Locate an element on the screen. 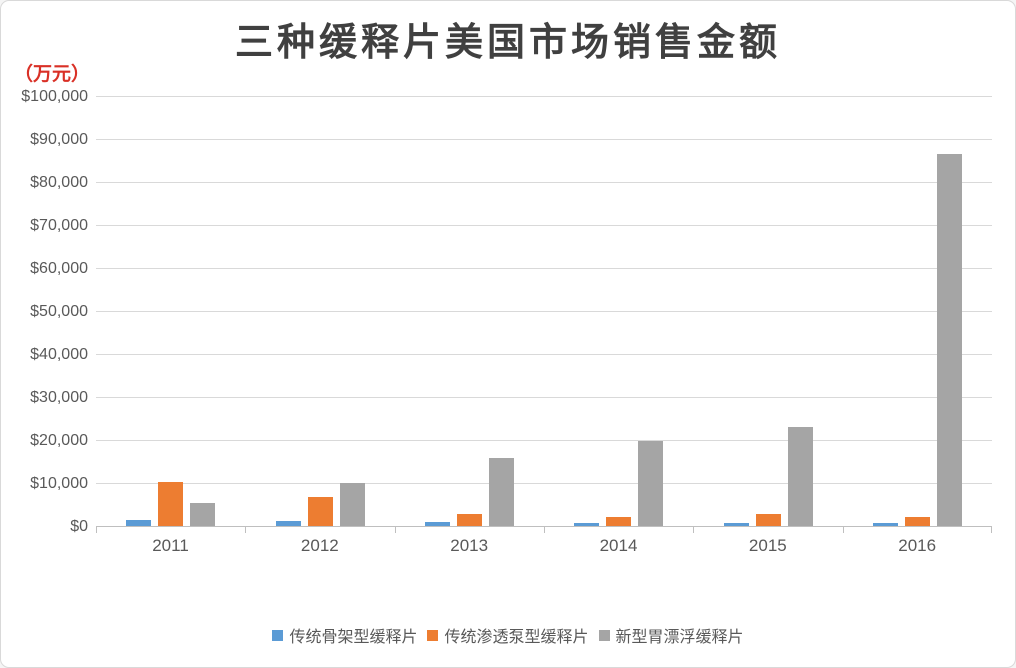 This screenshot has height=668, width=1016. y-axis-tick-label: $20,000 is located at coordinates (59, 440).